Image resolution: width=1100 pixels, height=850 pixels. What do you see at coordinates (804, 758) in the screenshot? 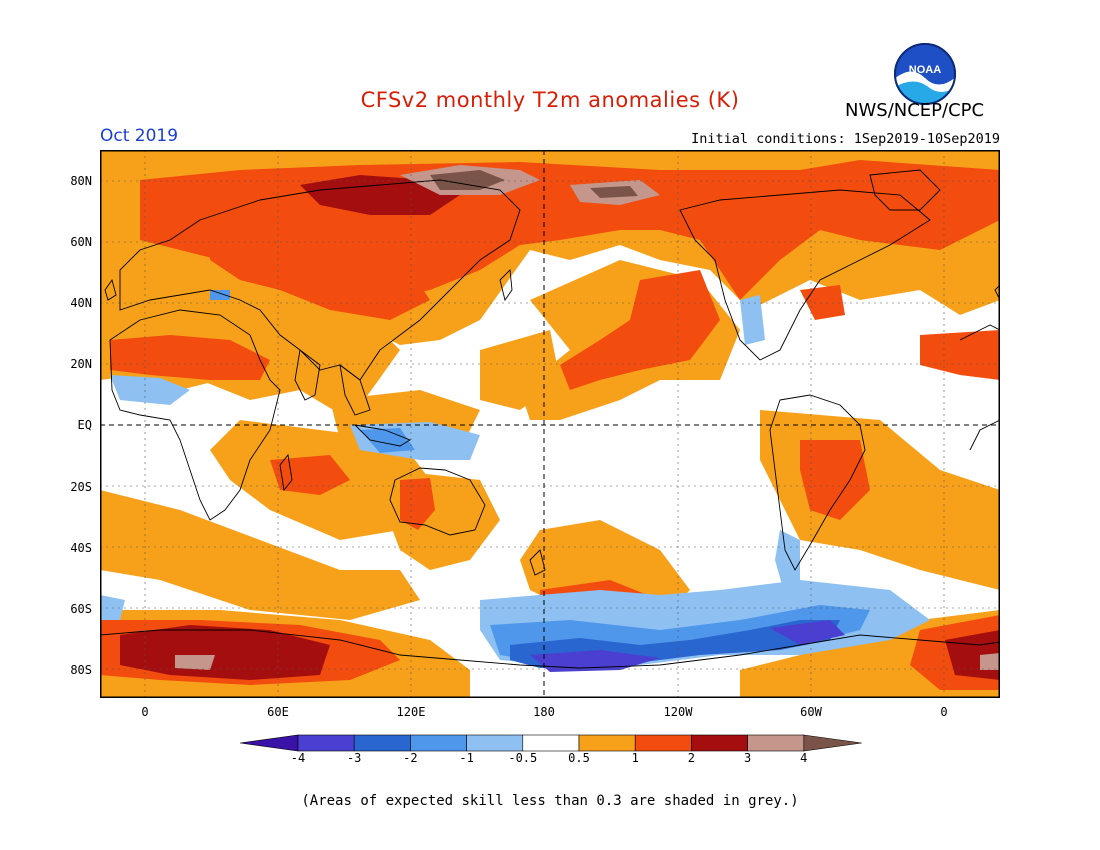
I see `colorbar-label: 4` at bounding box center [804, 758].